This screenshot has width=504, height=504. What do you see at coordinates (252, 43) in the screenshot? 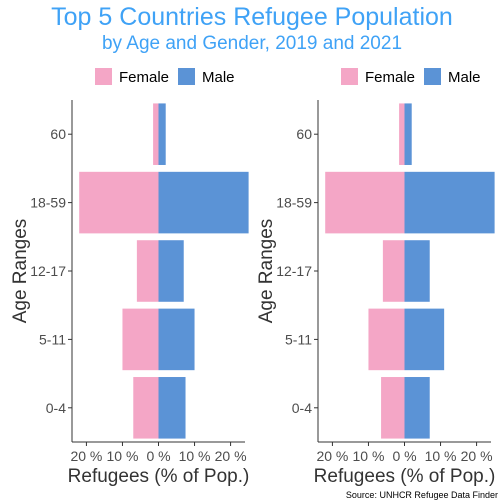
I see `chart-subtitle: by Age and Gender, 2019 and 2021` at bounding box center [252, 43].